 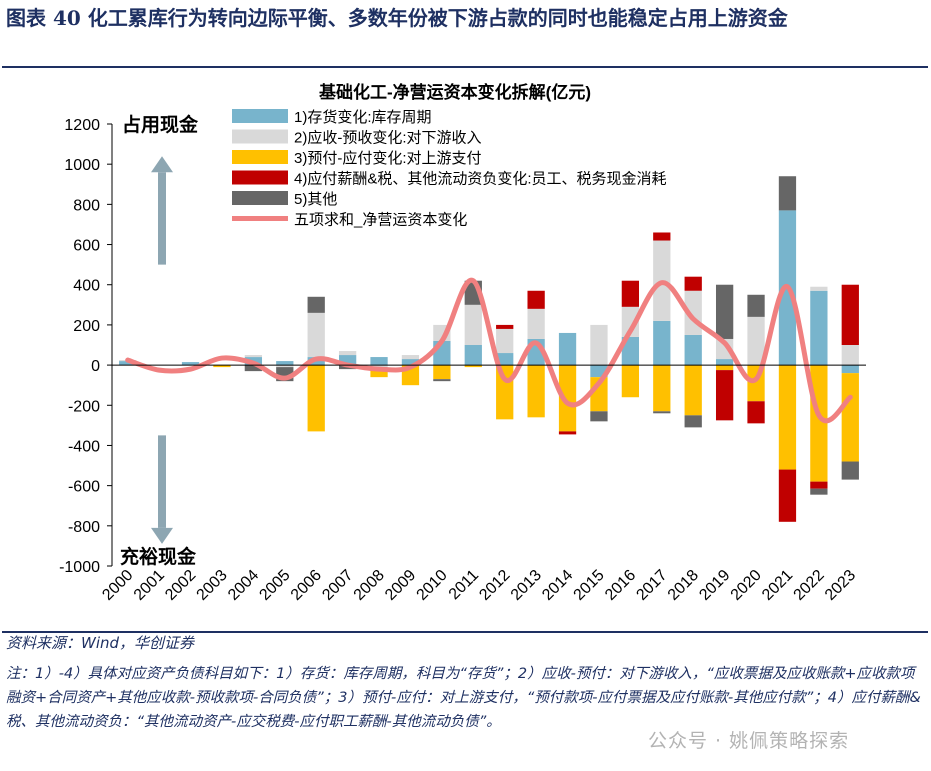 What do you see at coordinates (850, 470) in the screenshot?
I see `bar-other-2023` at bounding box center [850, 470].